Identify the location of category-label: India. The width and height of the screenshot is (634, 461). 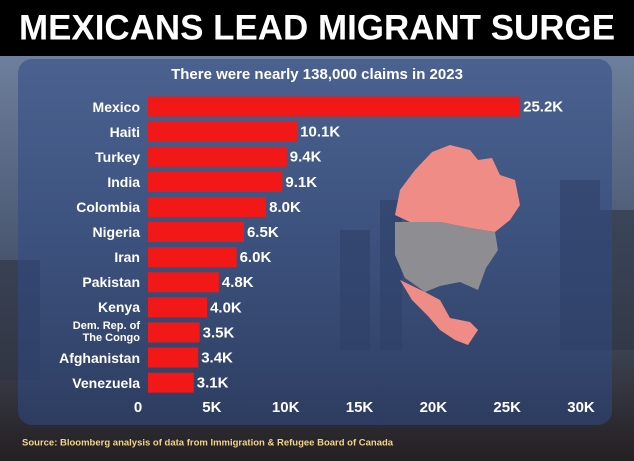
(72, 182).